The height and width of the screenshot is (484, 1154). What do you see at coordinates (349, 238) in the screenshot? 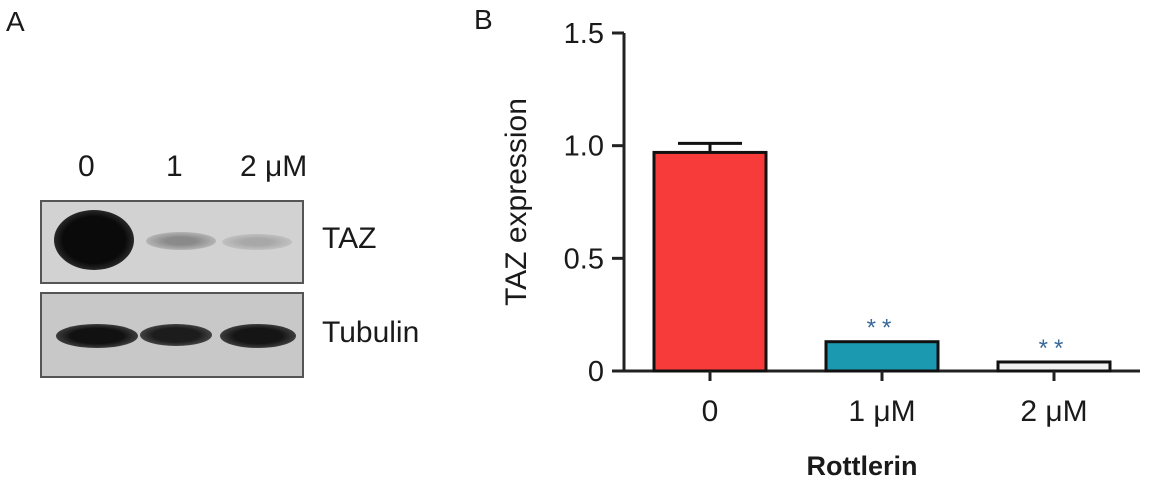
I see `taz-row-label: TAZ` at bounding box center [349, 238].